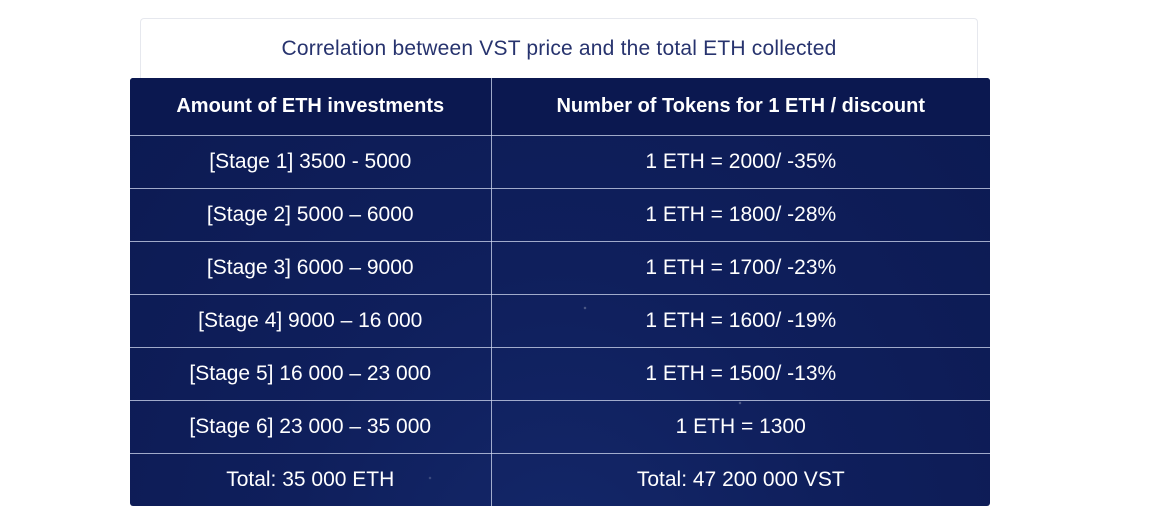 This screenshot has width=1152, height=523. I want to click on cell-tokens: 1 ETH = 1700/ -23%, so click(740, 268).